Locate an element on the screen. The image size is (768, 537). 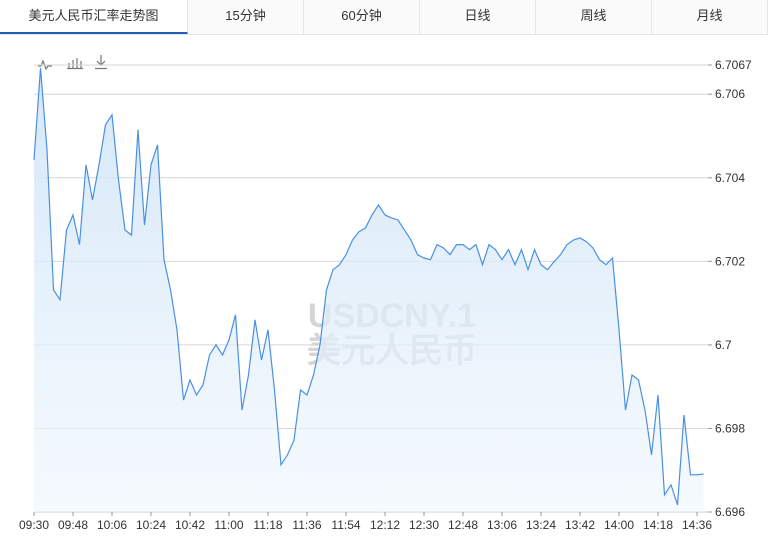
x-tick-label: 09:30 is located at coordinates (34, 525).